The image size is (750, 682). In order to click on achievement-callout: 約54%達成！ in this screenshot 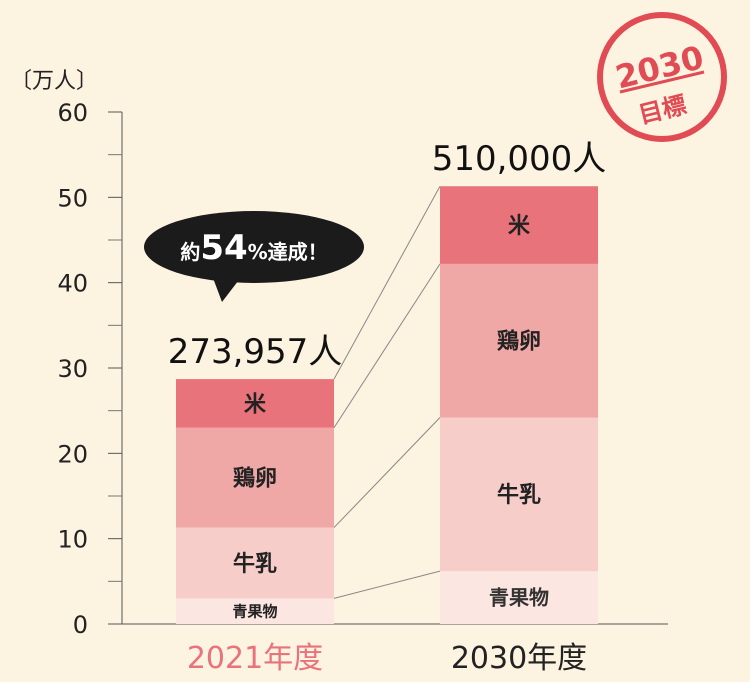, I will do `click(254, 256)`.